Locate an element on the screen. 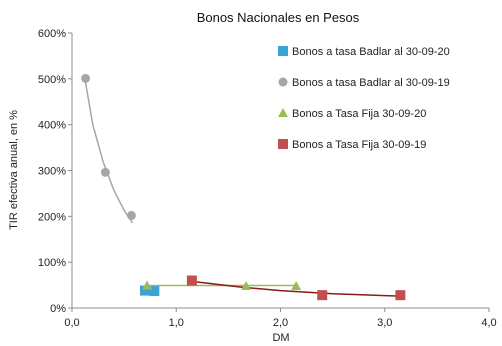 The width and height of the screenshot is (502, 346). y-tick-label: 0% is located at coordinates (58, 309).